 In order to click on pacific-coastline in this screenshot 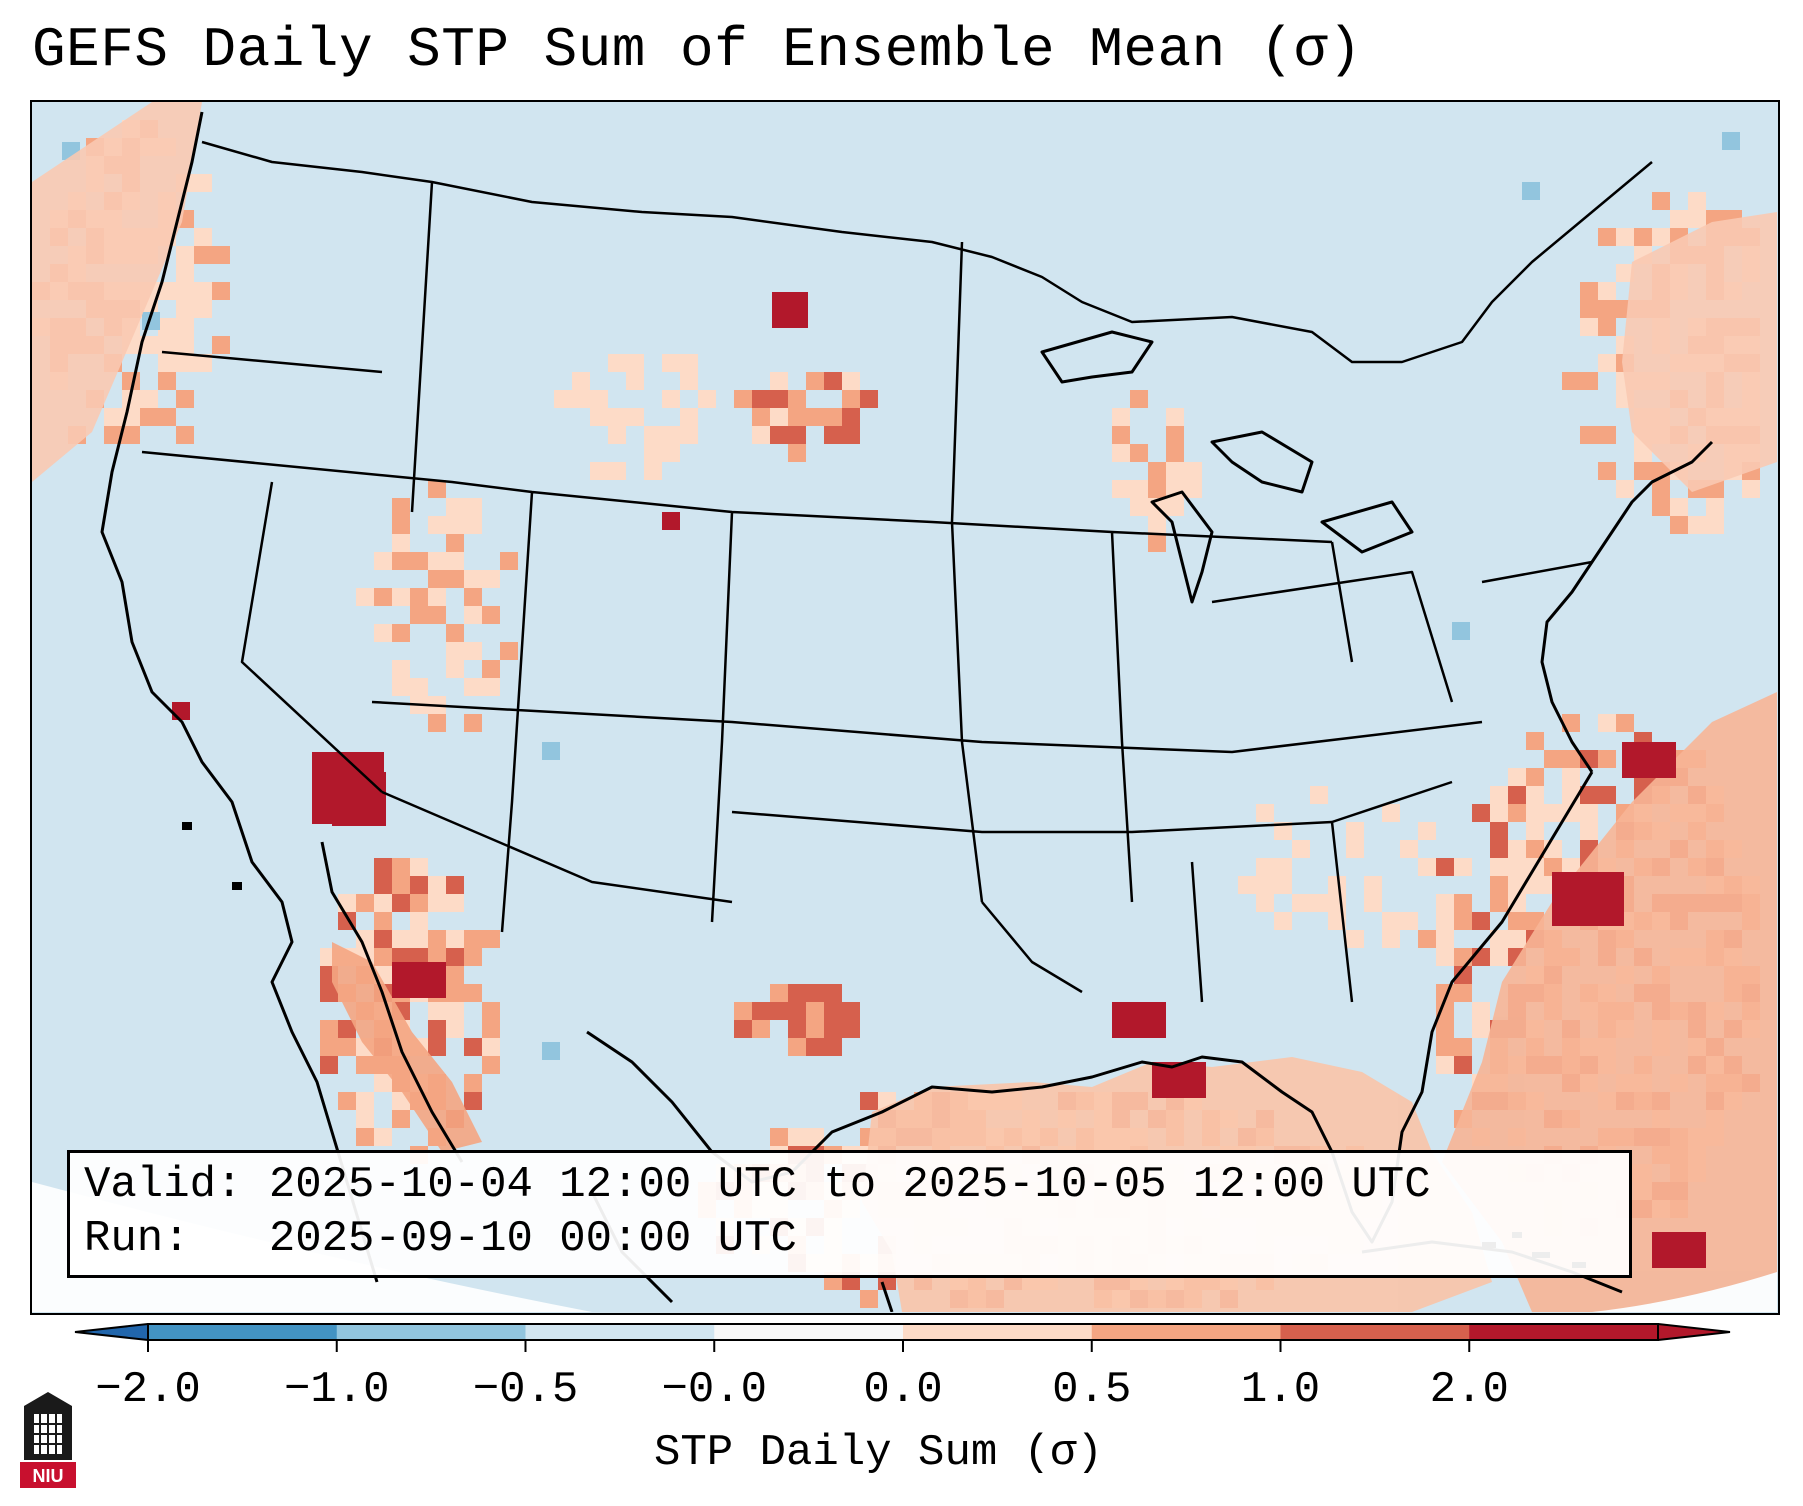, I will do `click(239, 697)`.